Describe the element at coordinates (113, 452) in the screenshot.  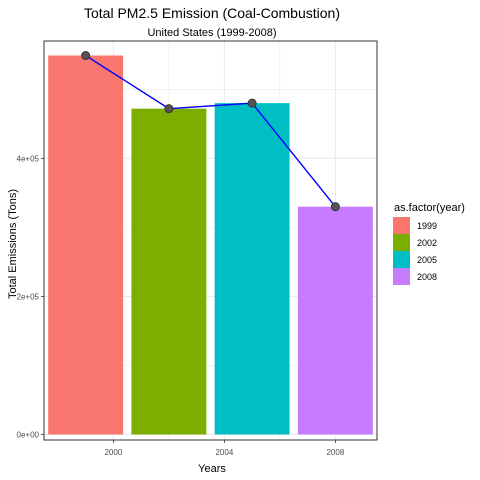
I see `x-tick-label: 2000` at that location.